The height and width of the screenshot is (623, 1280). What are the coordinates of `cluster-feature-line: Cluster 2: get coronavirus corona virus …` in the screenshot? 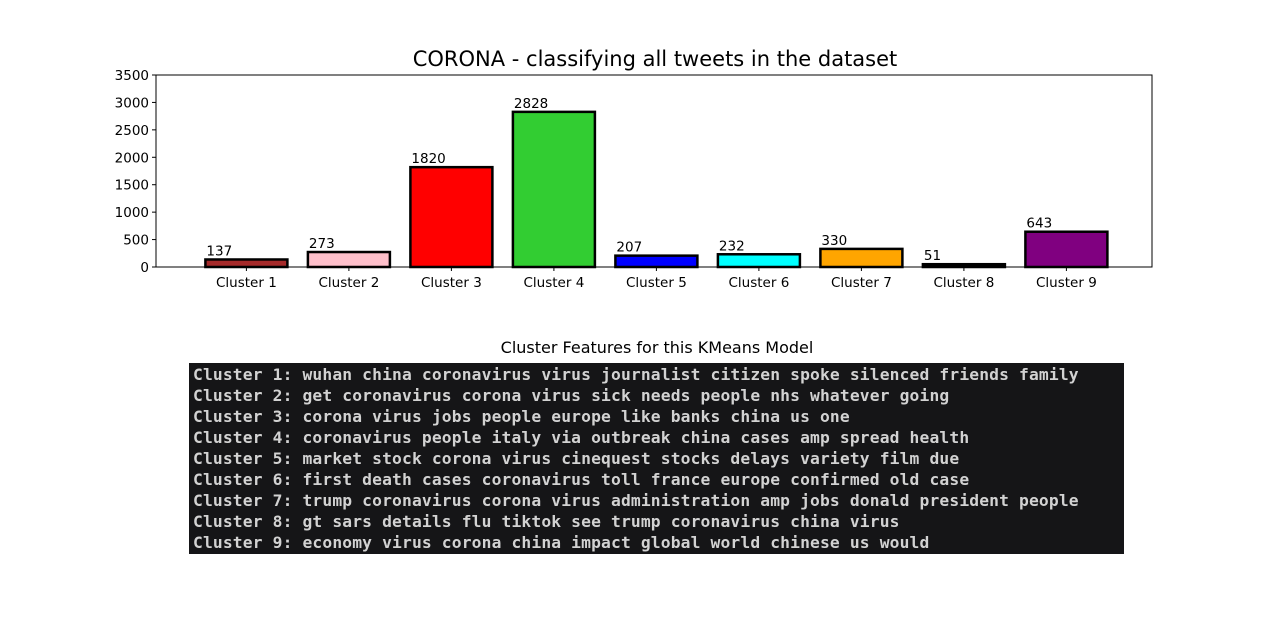 It's located at (571, 395).